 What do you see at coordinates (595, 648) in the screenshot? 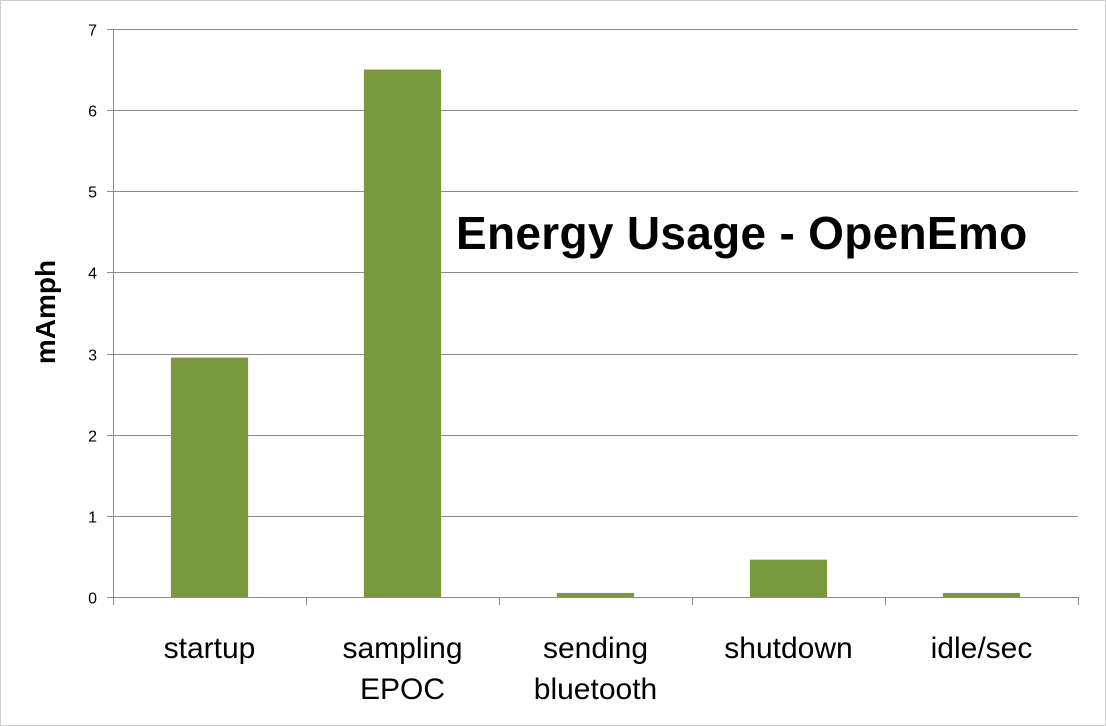
I see `x-category-label-line: sending` at bounding box center [595, 648].